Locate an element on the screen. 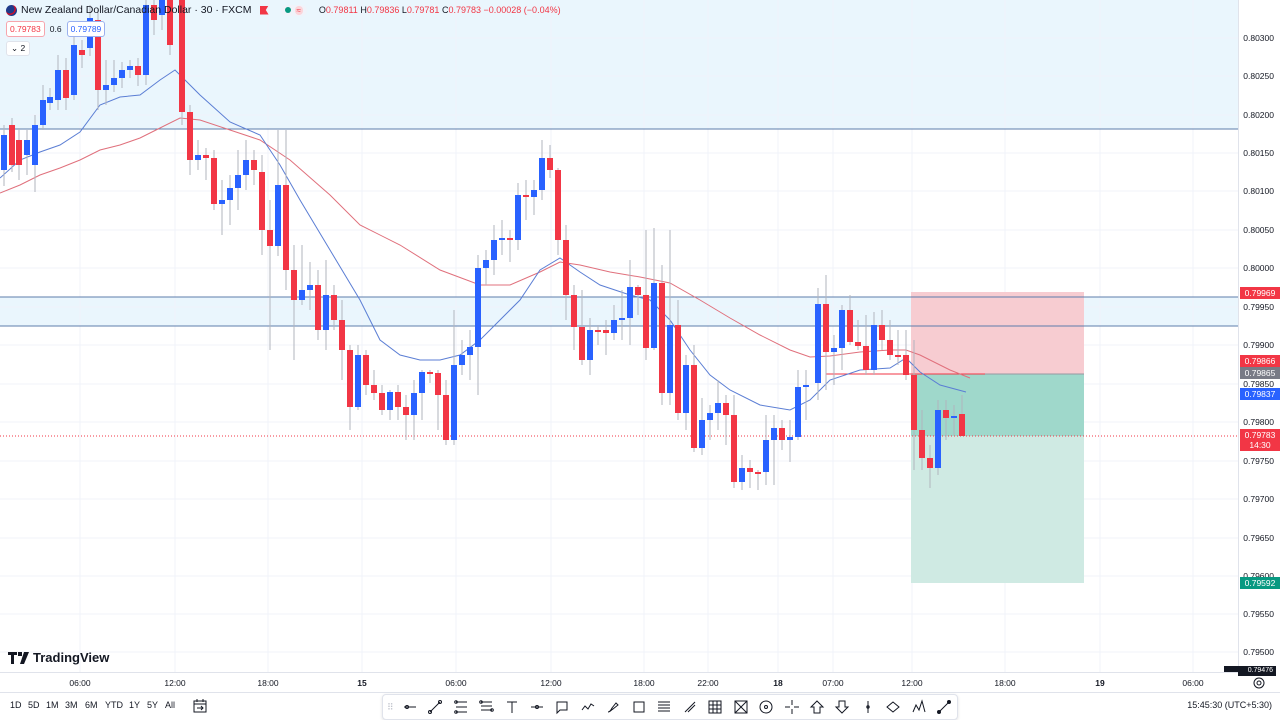 The height and width of the screenshot is (720, 1280). price-axis-label: 0.79866 is located at coordinates (1260, 361).